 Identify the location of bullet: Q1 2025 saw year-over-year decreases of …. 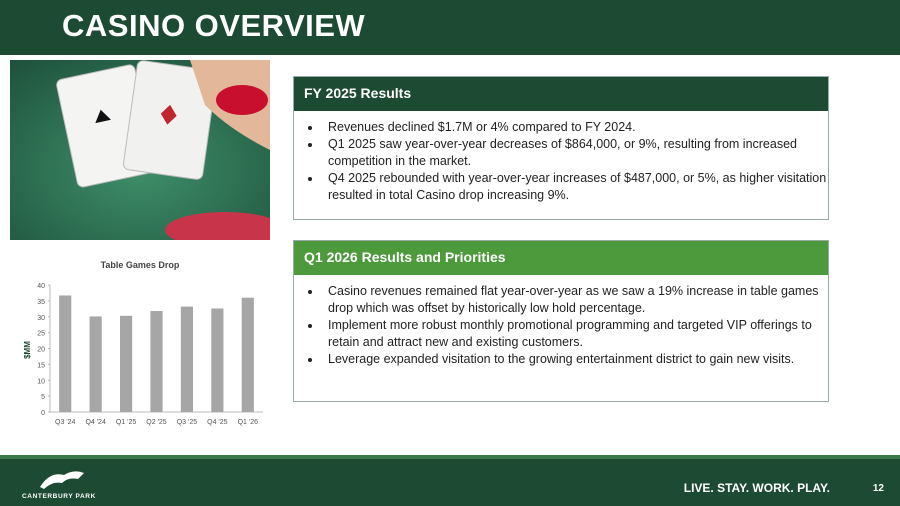
(575, 153).